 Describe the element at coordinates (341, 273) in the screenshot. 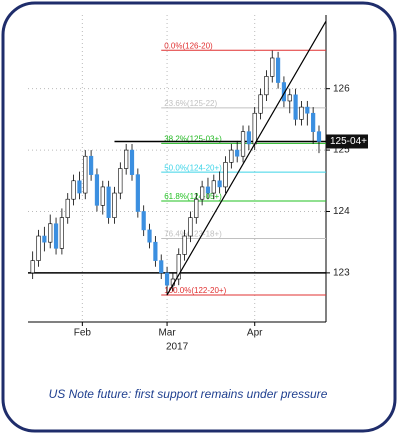

I see `y-tick-label: 123` at that location.